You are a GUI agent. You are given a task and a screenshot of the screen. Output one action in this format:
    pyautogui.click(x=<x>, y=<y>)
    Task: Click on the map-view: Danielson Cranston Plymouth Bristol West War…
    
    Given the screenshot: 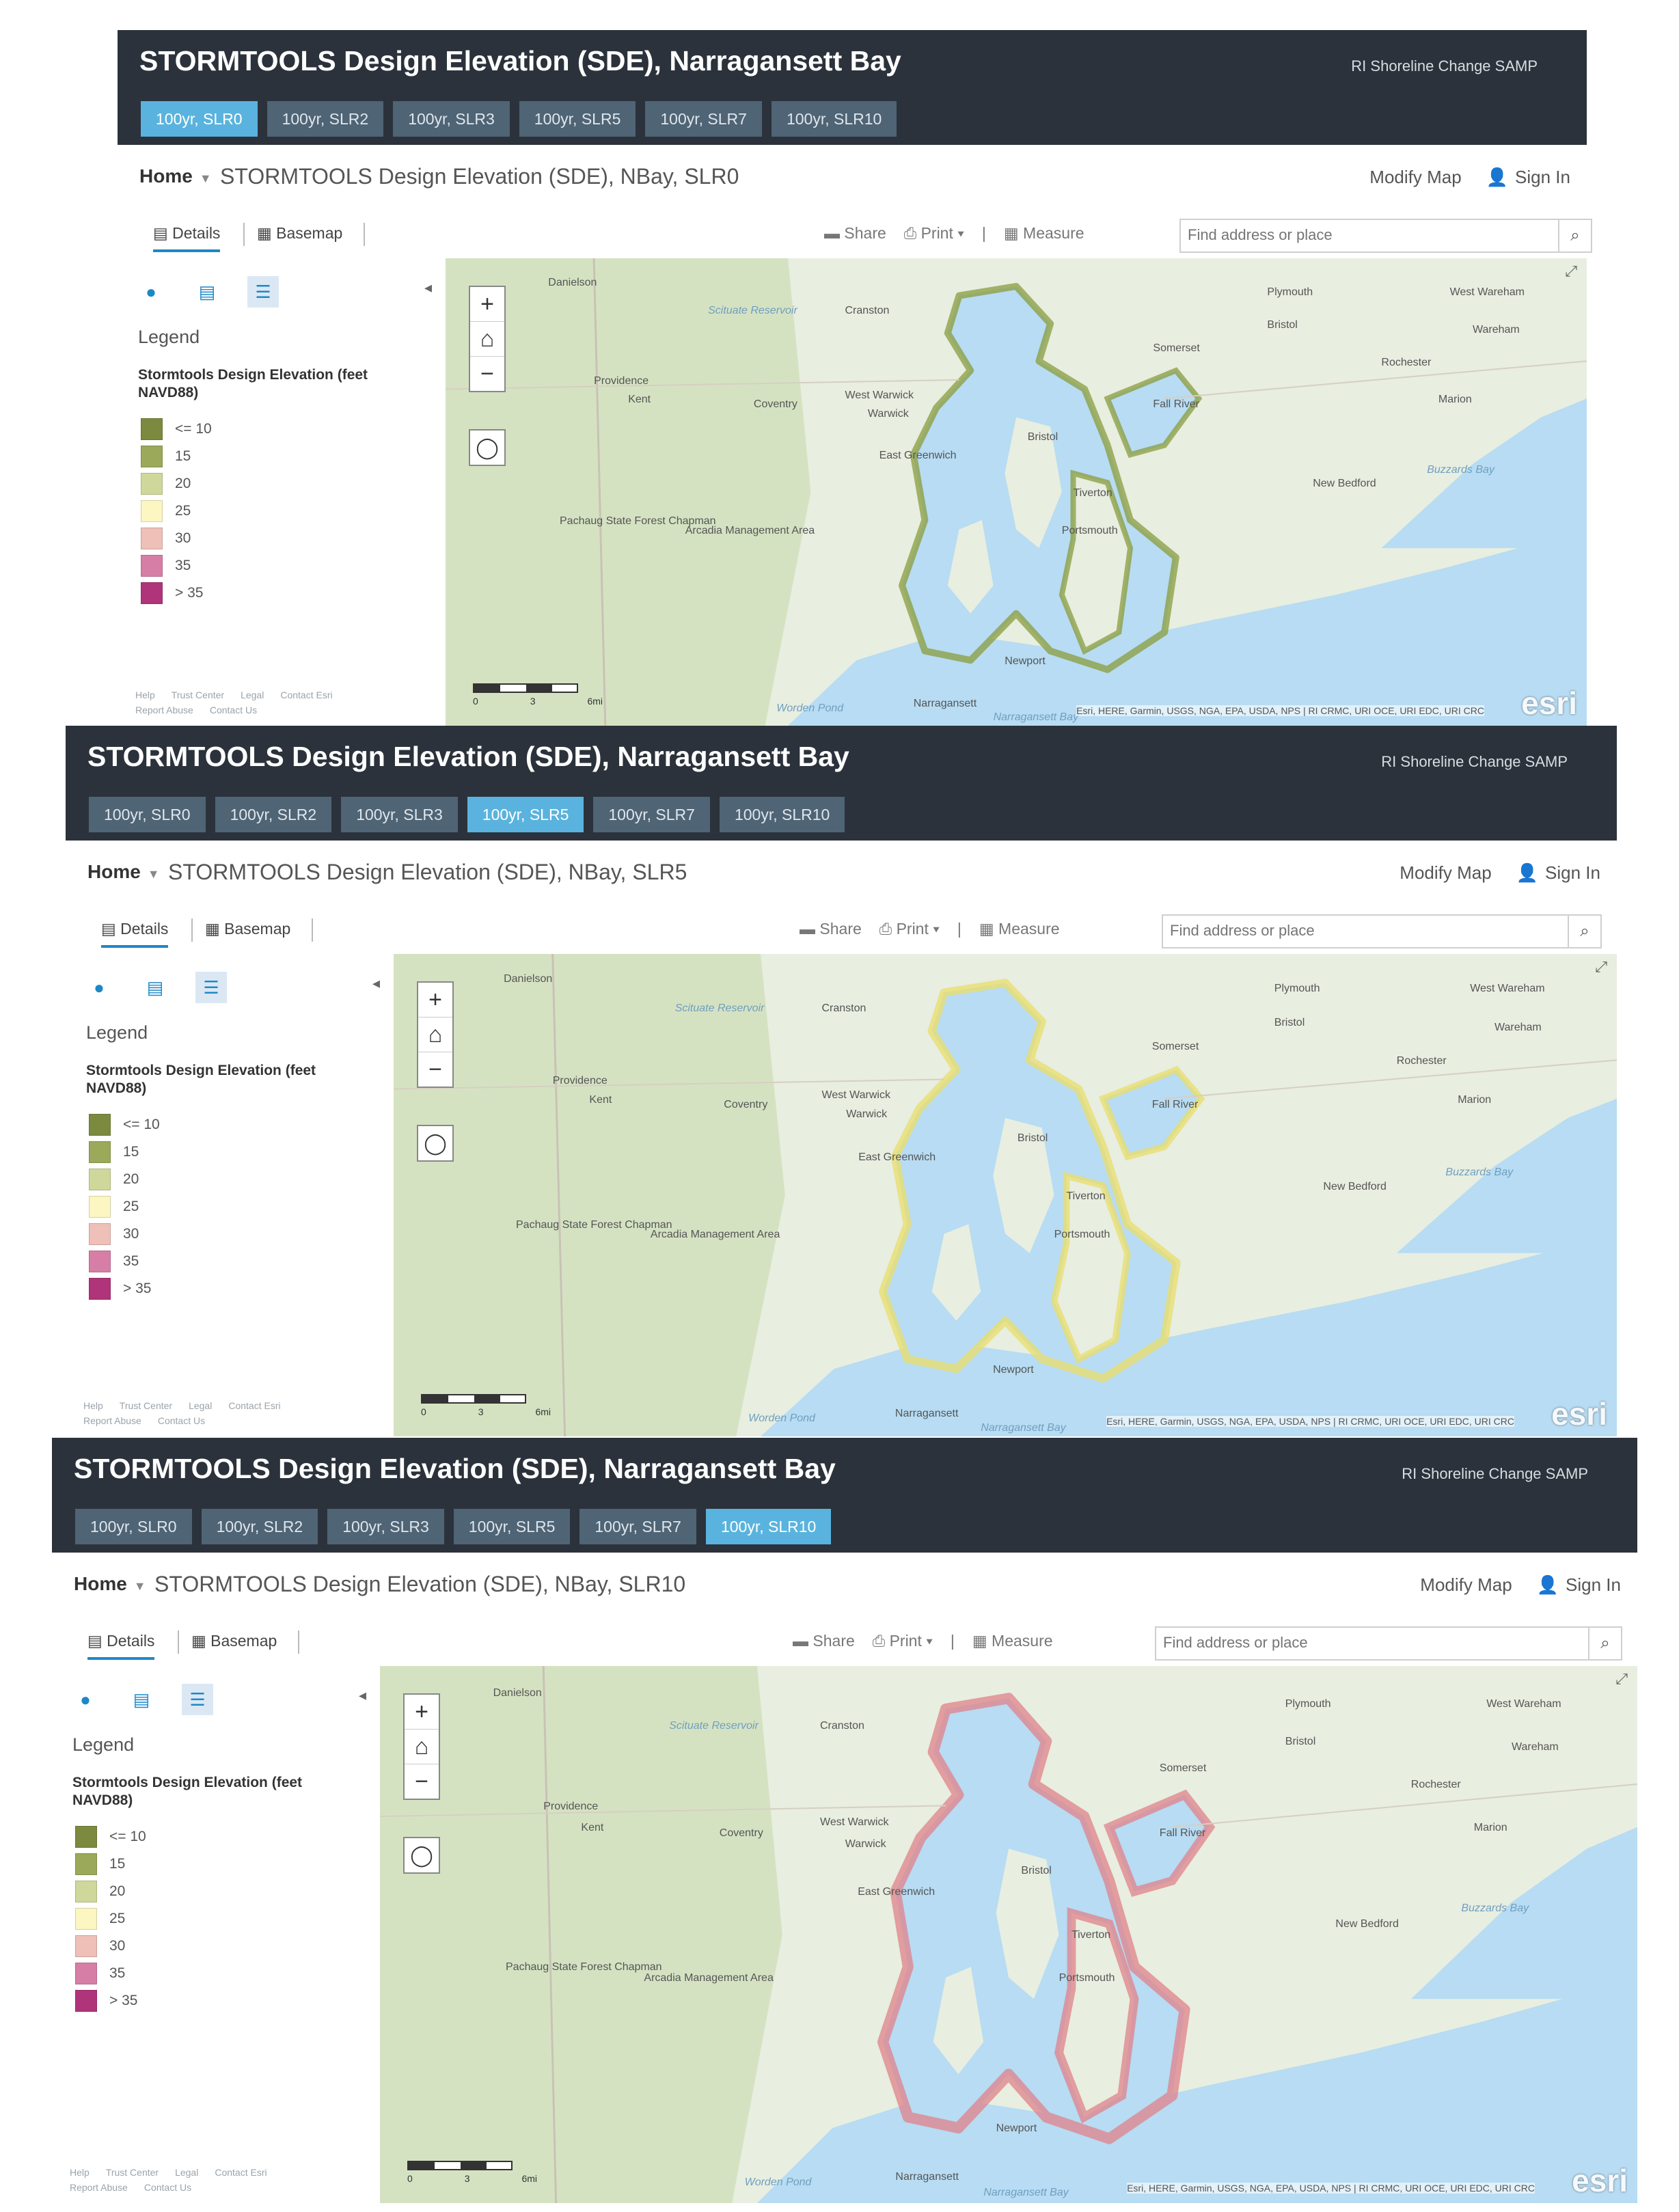 What is the action you would take?
    pyautogui.click(x=1017, y=492)
    